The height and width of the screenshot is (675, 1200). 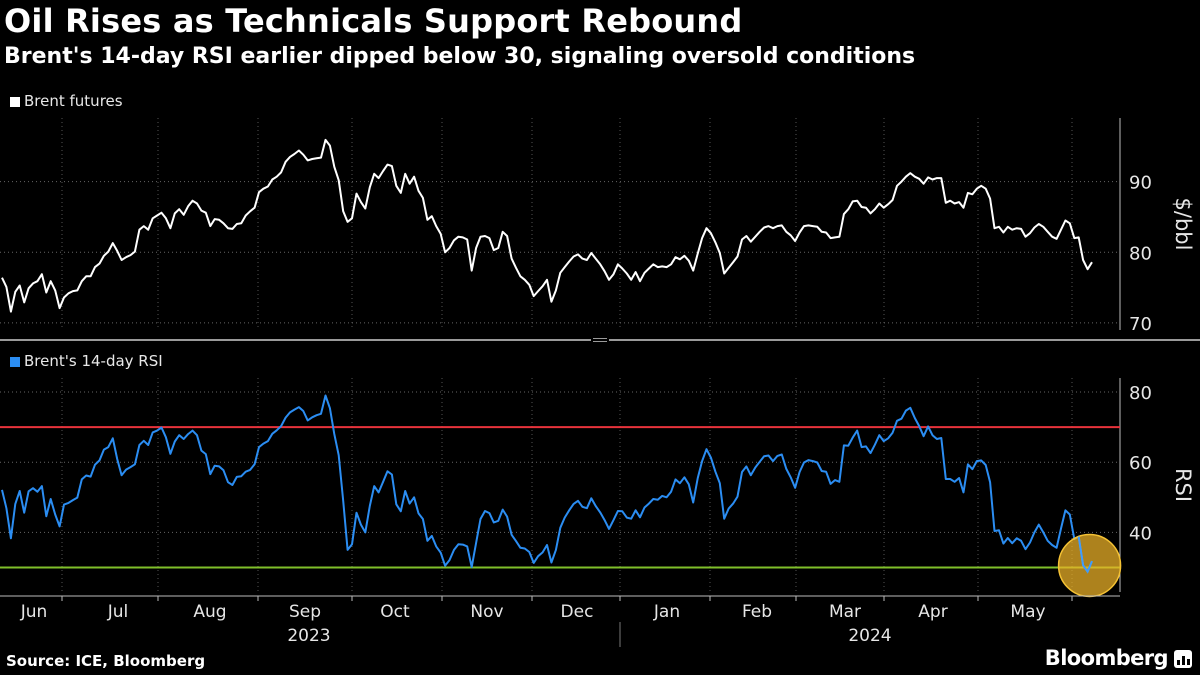 What do you see at coordinates (600, 340) in the screenshot?
I see `divider-handle-bg` at bounding box center [600, 340].